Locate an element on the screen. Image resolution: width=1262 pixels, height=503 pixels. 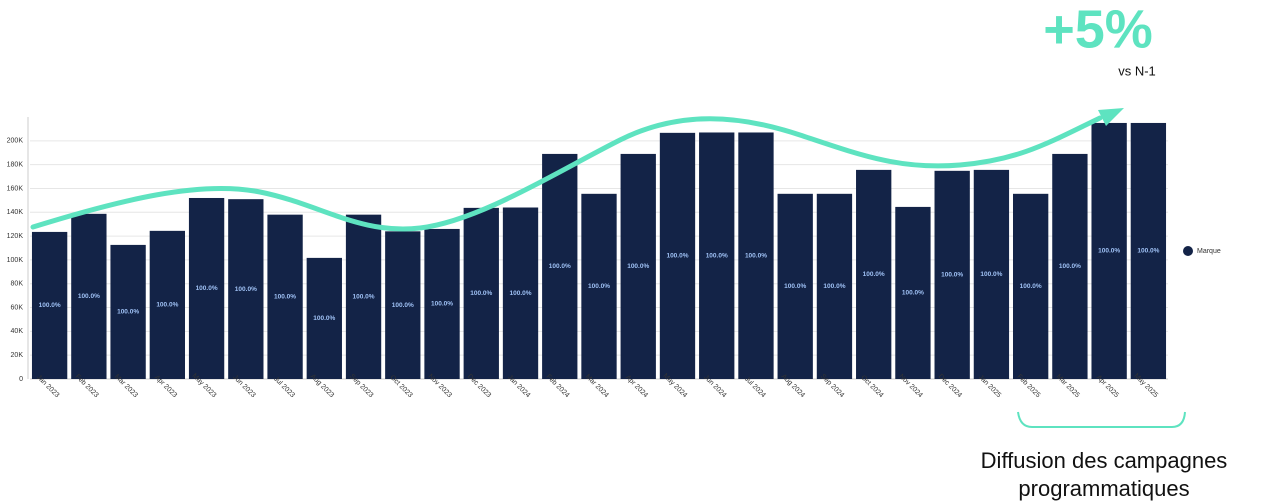
headline-sub: vs N-1 is located at coordinates (1137, 70).